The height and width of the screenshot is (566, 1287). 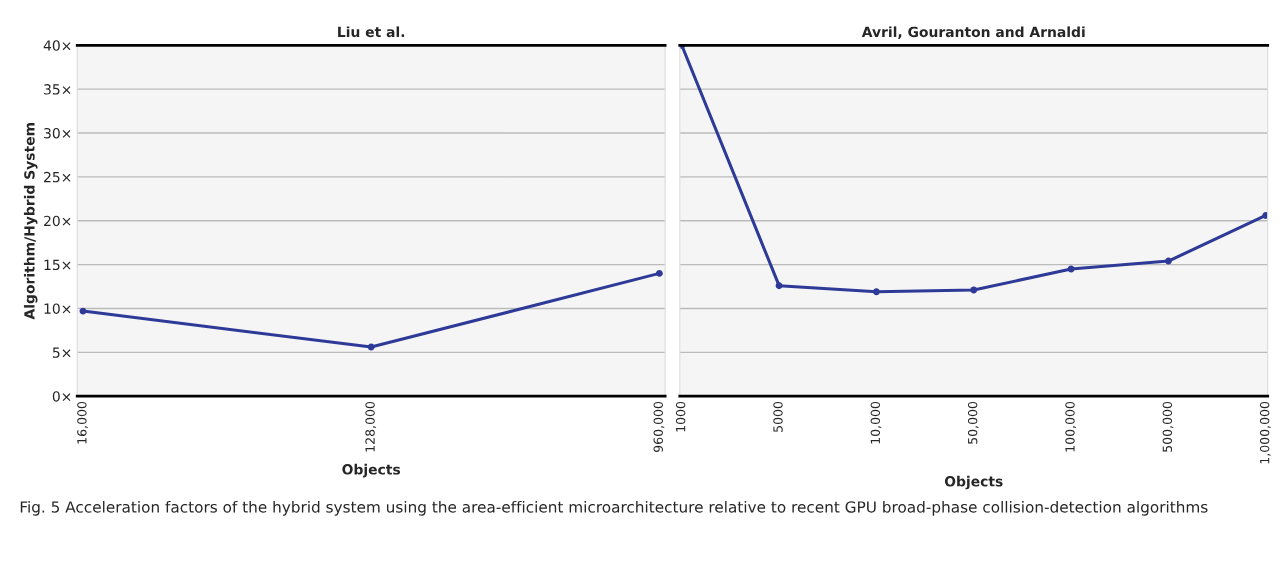 I want to click on x-tick-label: 50,000, so click(x=973, y=422).